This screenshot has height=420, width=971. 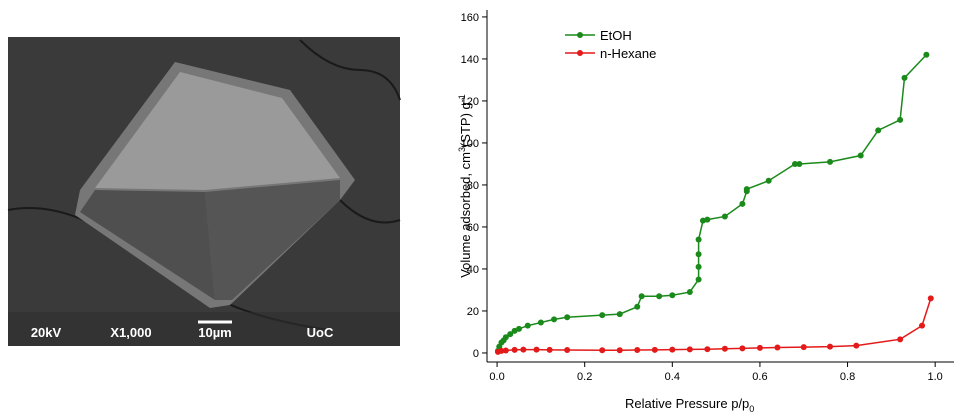 What do you see at coordinates (320, 332) in the screenshot?
I see `sem-label: UoC` at bounding box center [320, 332].